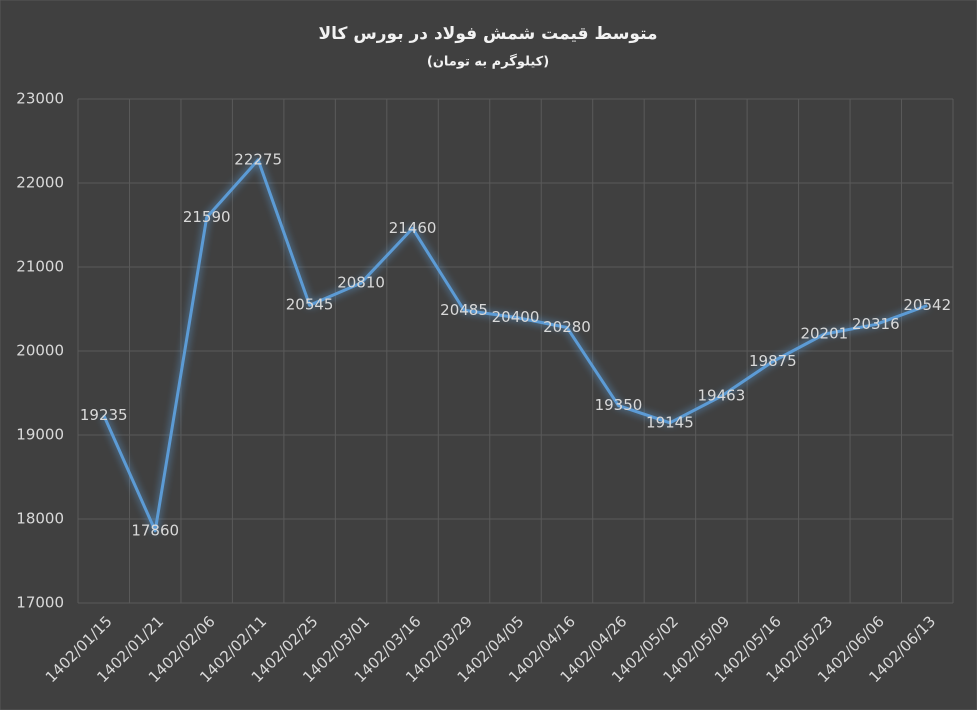 This screenshot has height=710, width=977. Describe the element at coordinates (40, 519) in the screenshot. I see `y-tick-label: 18000` at that location.